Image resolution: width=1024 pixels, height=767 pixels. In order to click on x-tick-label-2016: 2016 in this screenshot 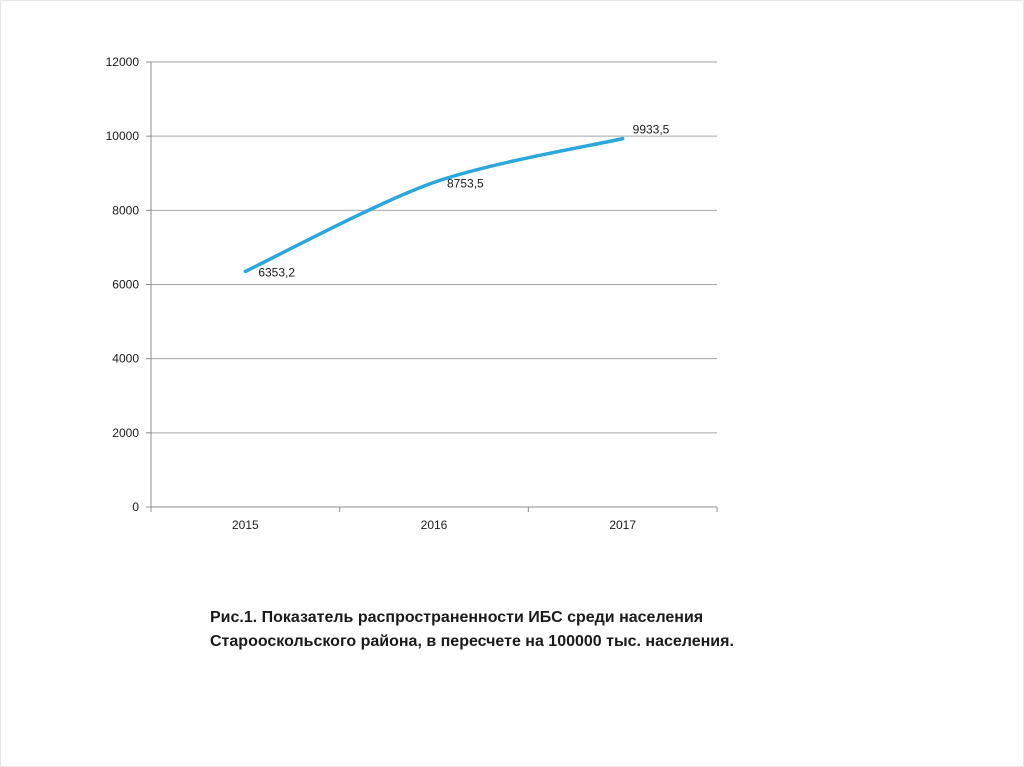, I will do `click(434, 525)`.